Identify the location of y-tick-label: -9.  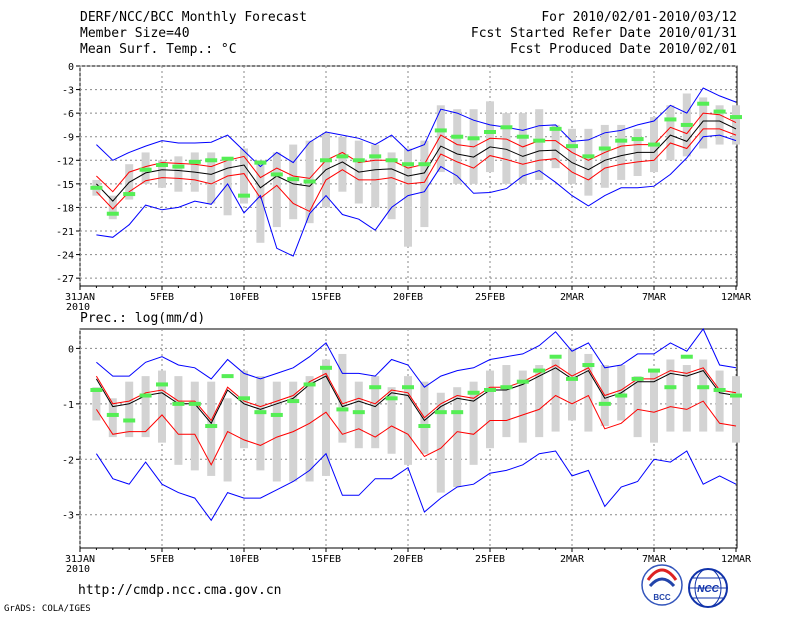
(68, 138).